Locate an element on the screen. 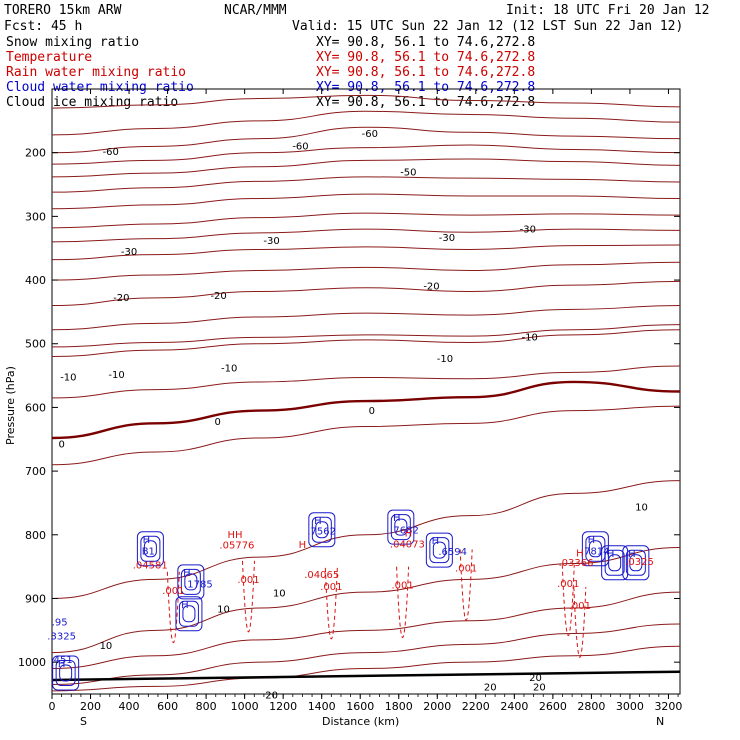 This screenshot has width=740, height=740. y-tick-label: 900 is located at coordinates (35, 598).